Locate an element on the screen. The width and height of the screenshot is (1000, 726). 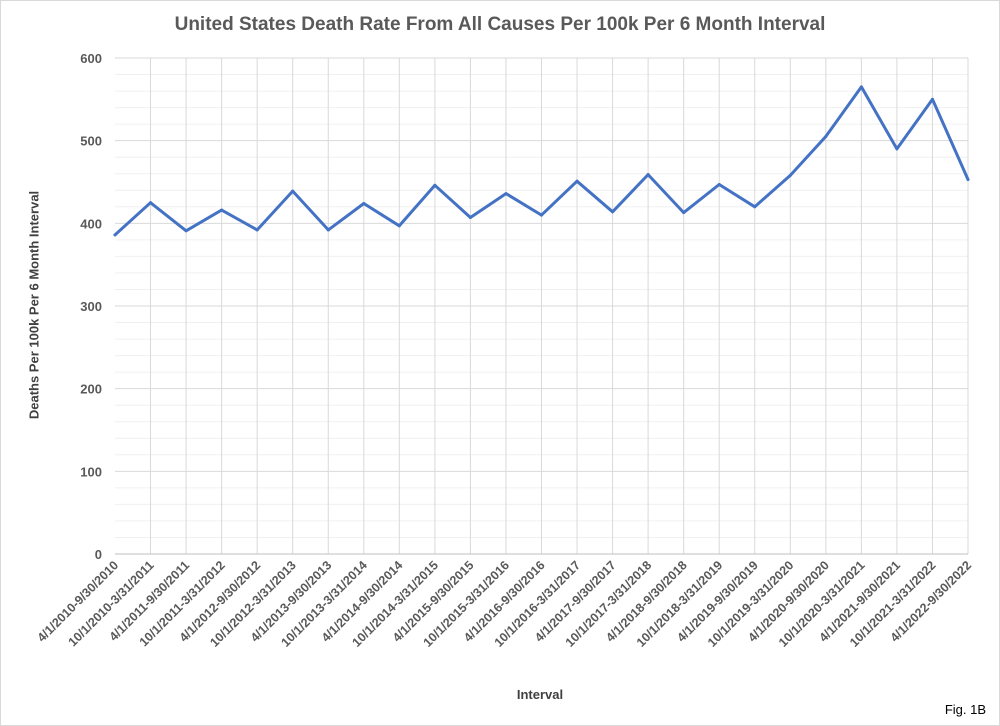
y-tick-label: 200 is located at coordinates (91, 389).